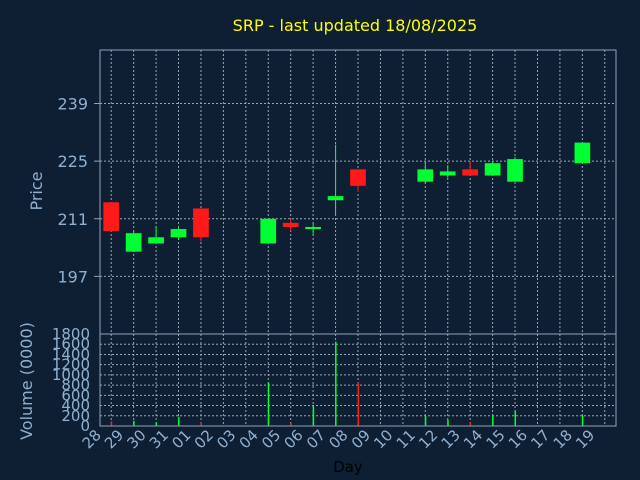 The image size is (640, 480). What do you see at coordinates (71, 344) in the screenshot?
I see `volume-tick-label: 1600` at bounding box center [71, 344].